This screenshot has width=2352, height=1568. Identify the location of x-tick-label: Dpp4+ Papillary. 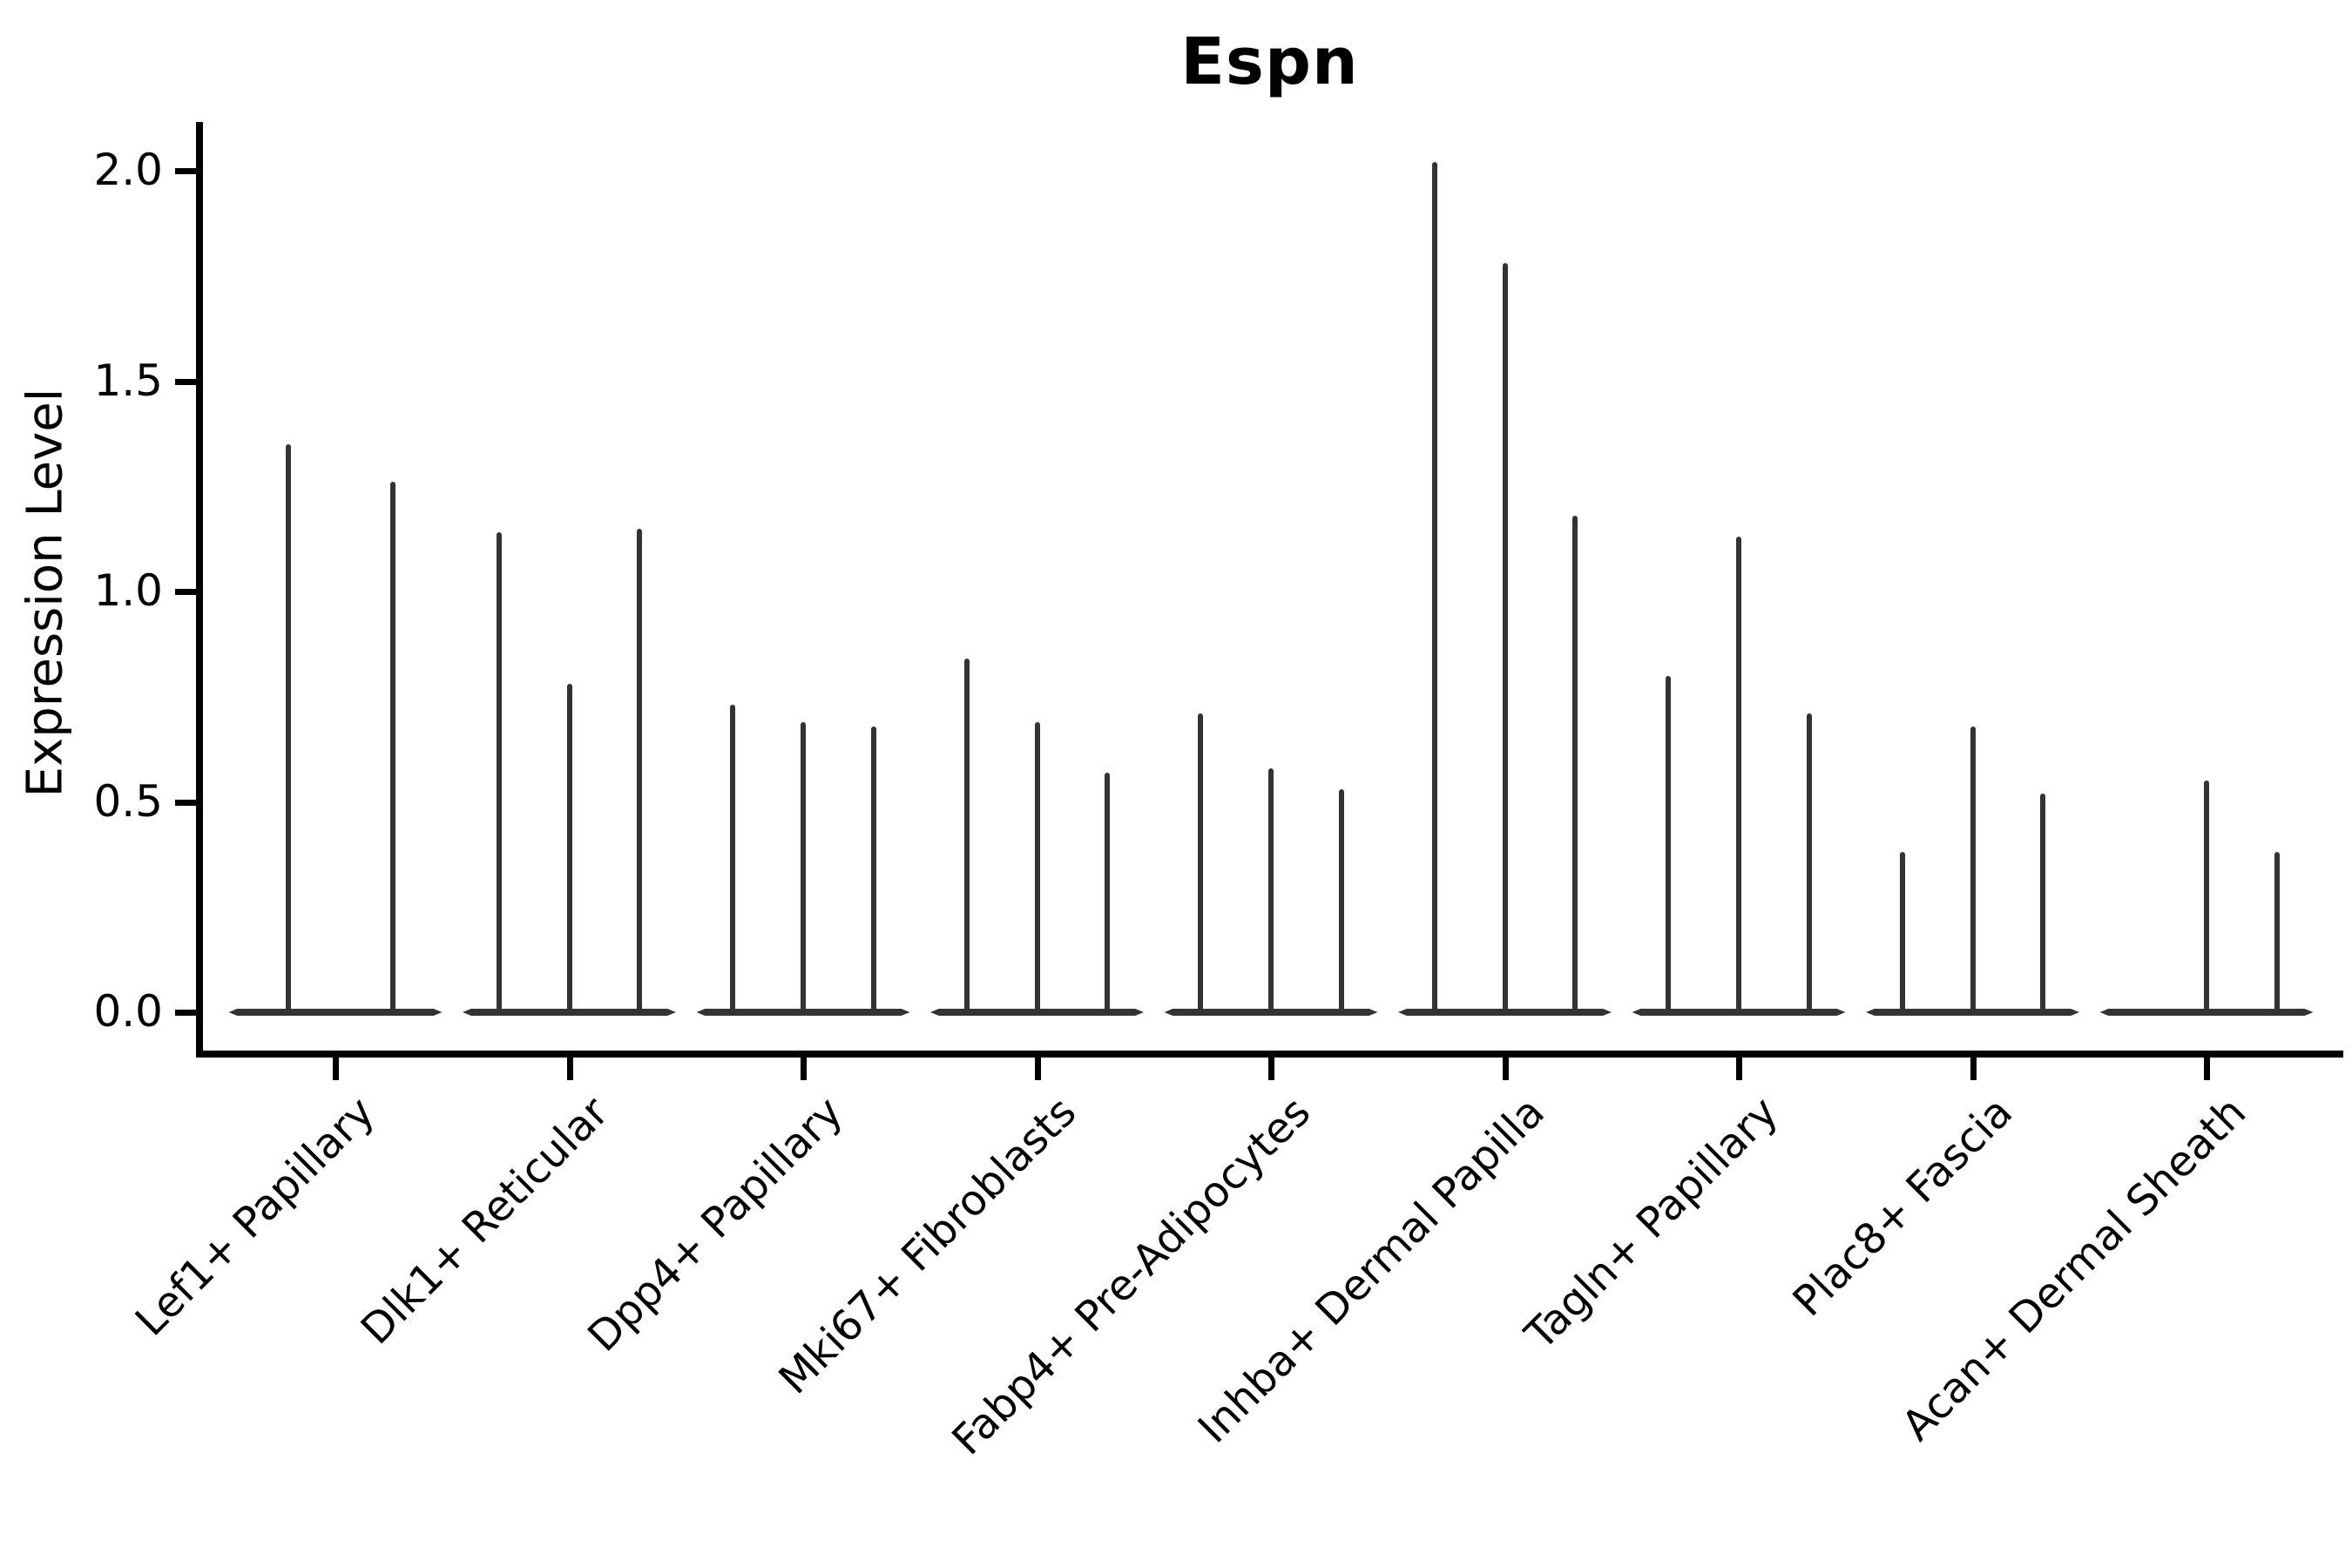
(716, 1224).